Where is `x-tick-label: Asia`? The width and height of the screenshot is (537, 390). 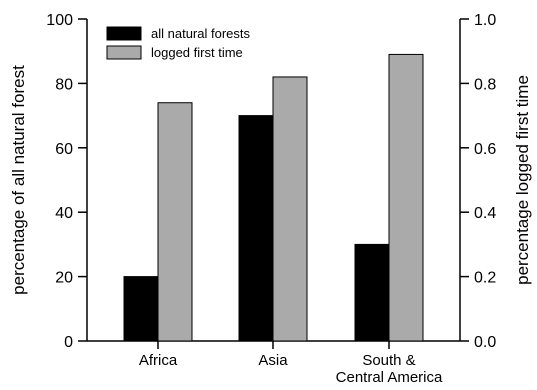
x-tick-label: Asia is located at coordinates (273, 360).